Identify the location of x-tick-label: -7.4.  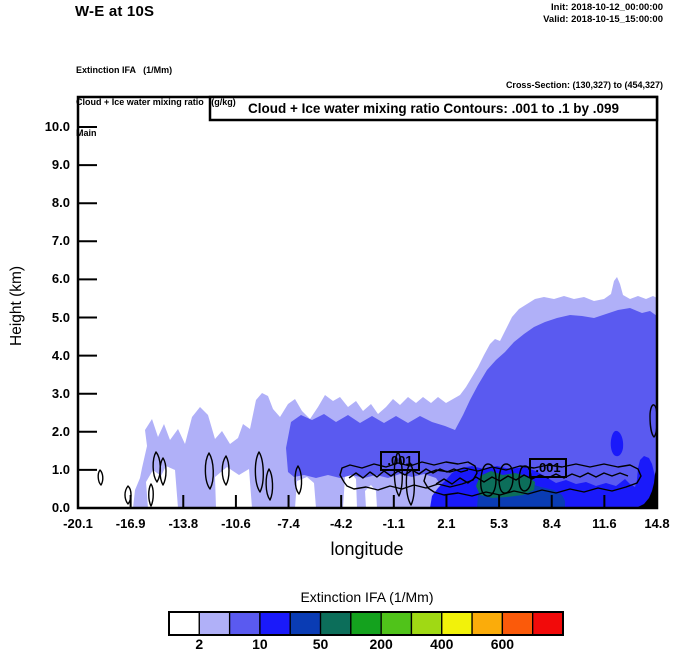
(288, 523).